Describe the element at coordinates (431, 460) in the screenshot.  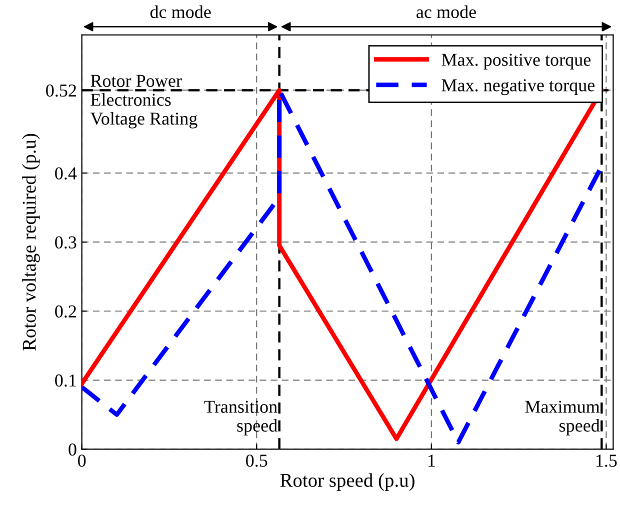
I see `x-tick-label: 1` at that location.